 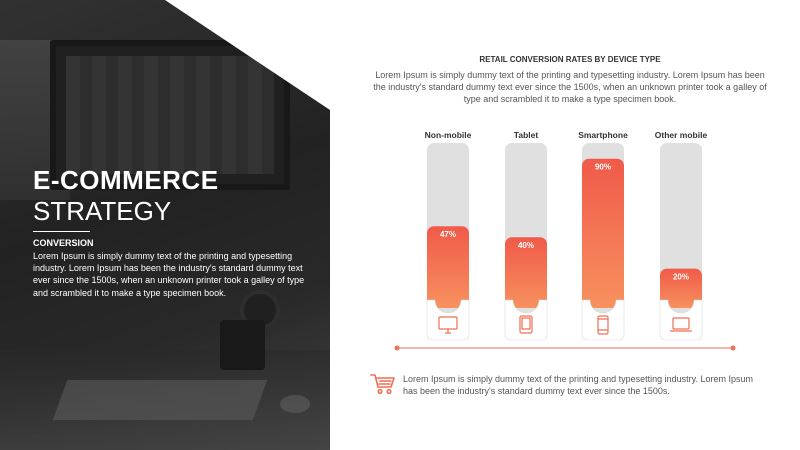 I want to click on bar-base-tablet, so click(x=526, y=320).